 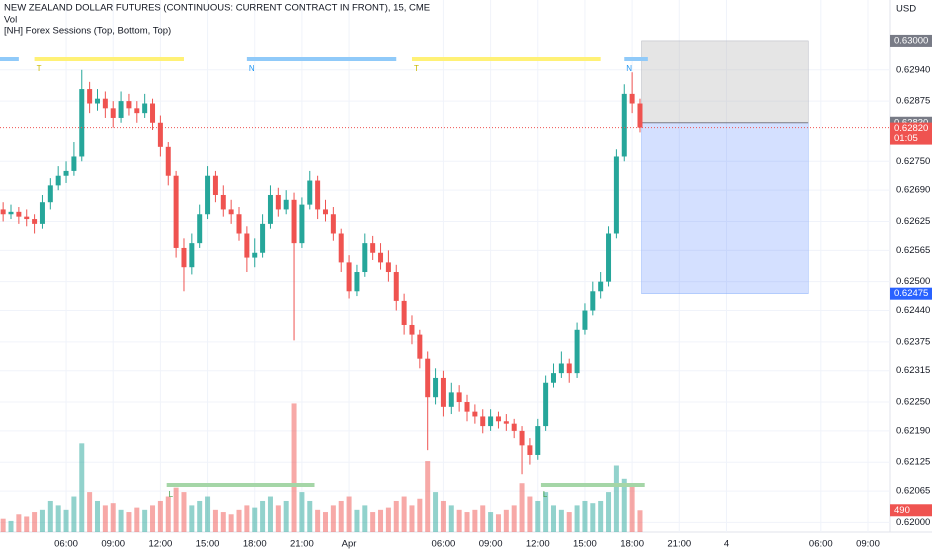 I want to click on y-tick-label: 0.62065, so click(x=913, y=491).